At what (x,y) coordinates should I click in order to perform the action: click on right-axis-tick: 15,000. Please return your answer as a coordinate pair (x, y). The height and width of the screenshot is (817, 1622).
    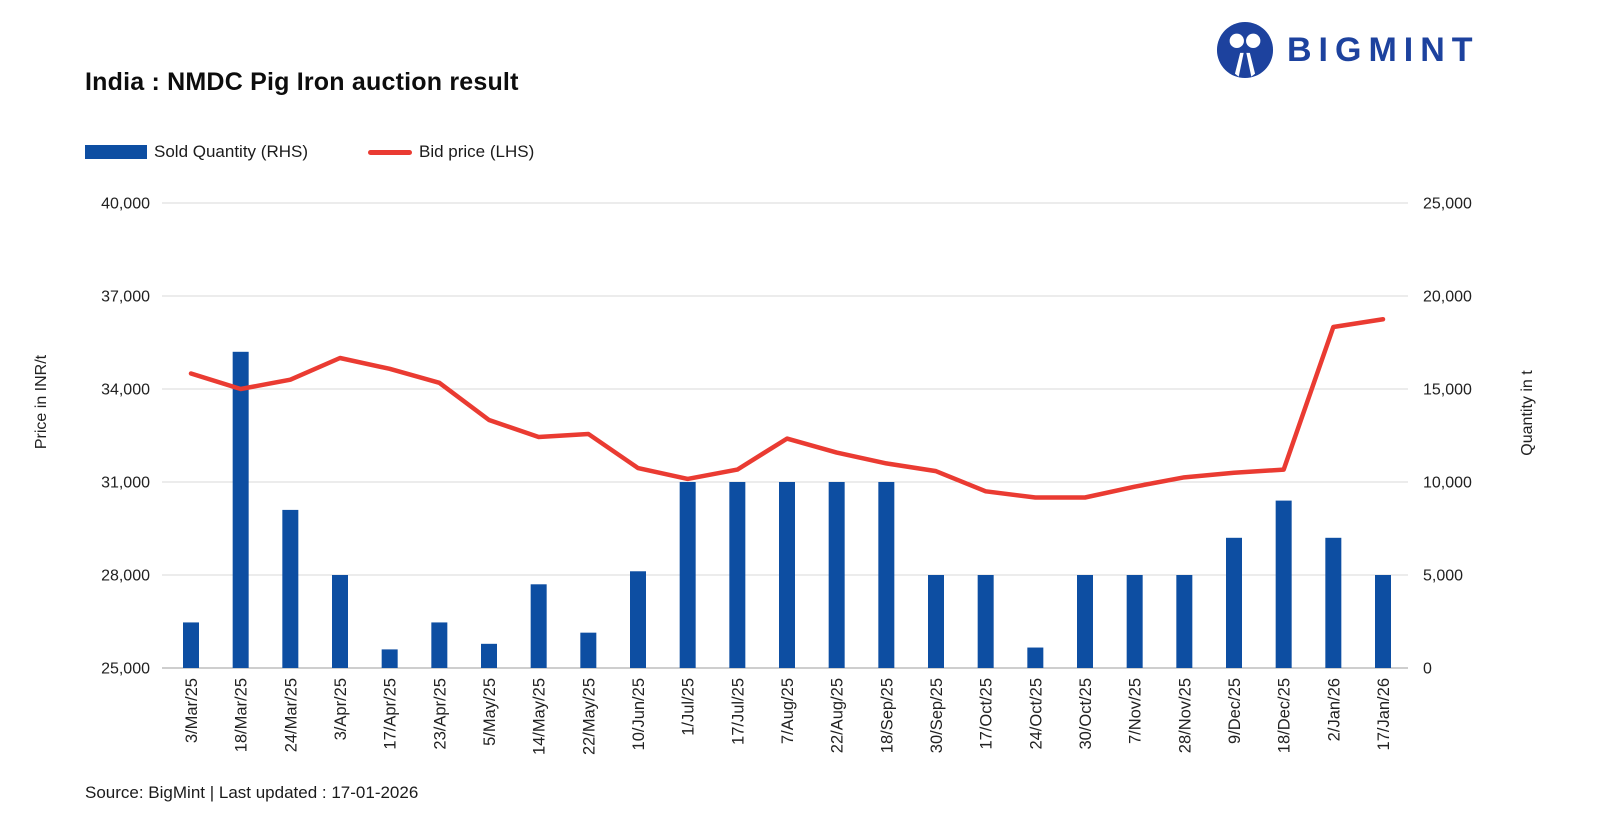
    Looking at the image, I should click on (1447, 390).